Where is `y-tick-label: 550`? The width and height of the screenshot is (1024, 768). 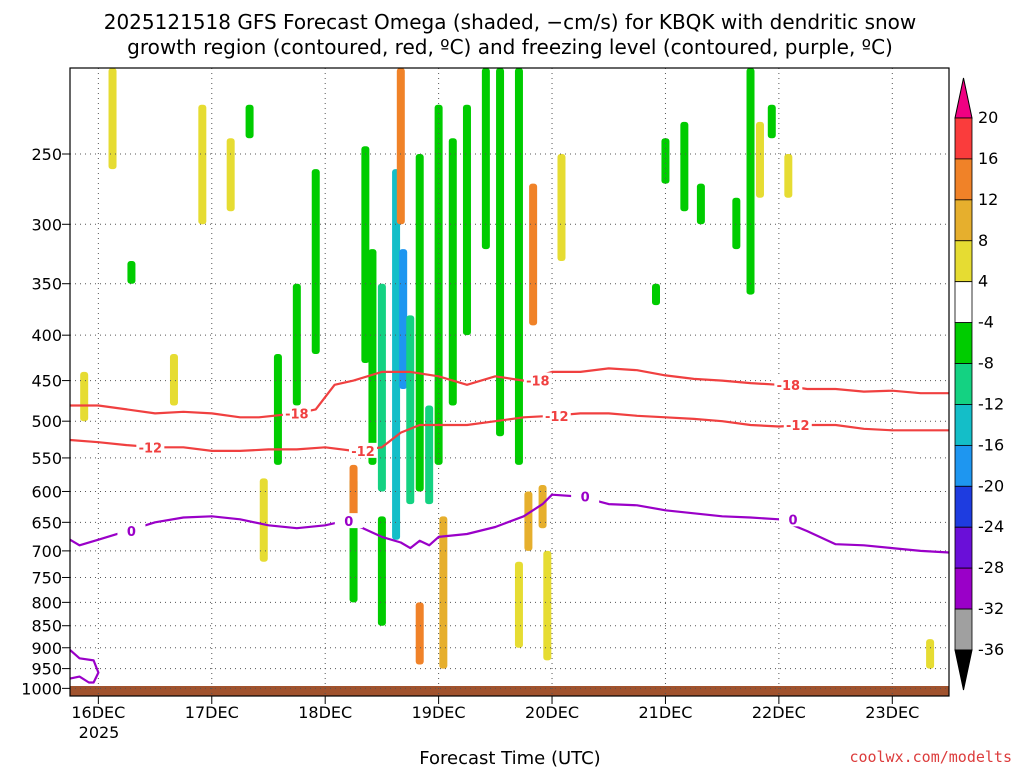
y-tick-label: 550 is located at coordinates (46, 458).